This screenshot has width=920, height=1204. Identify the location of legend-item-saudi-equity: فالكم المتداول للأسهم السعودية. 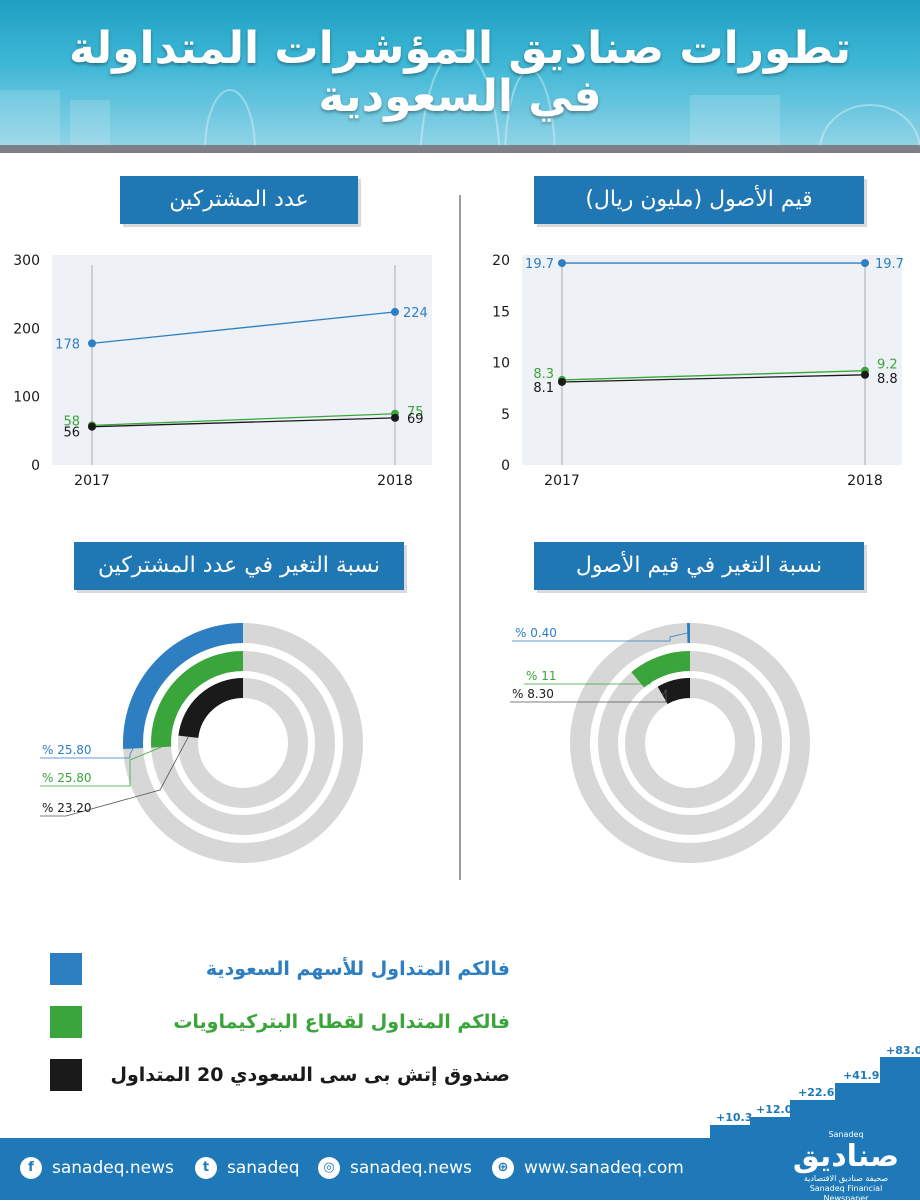
(370, 969).